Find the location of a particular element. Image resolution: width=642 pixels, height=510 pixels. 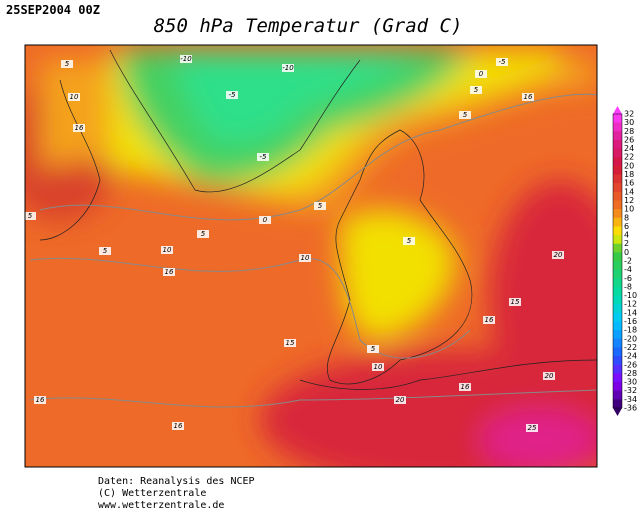

colorbar-label: -4 is located at coordinates (628, 269).